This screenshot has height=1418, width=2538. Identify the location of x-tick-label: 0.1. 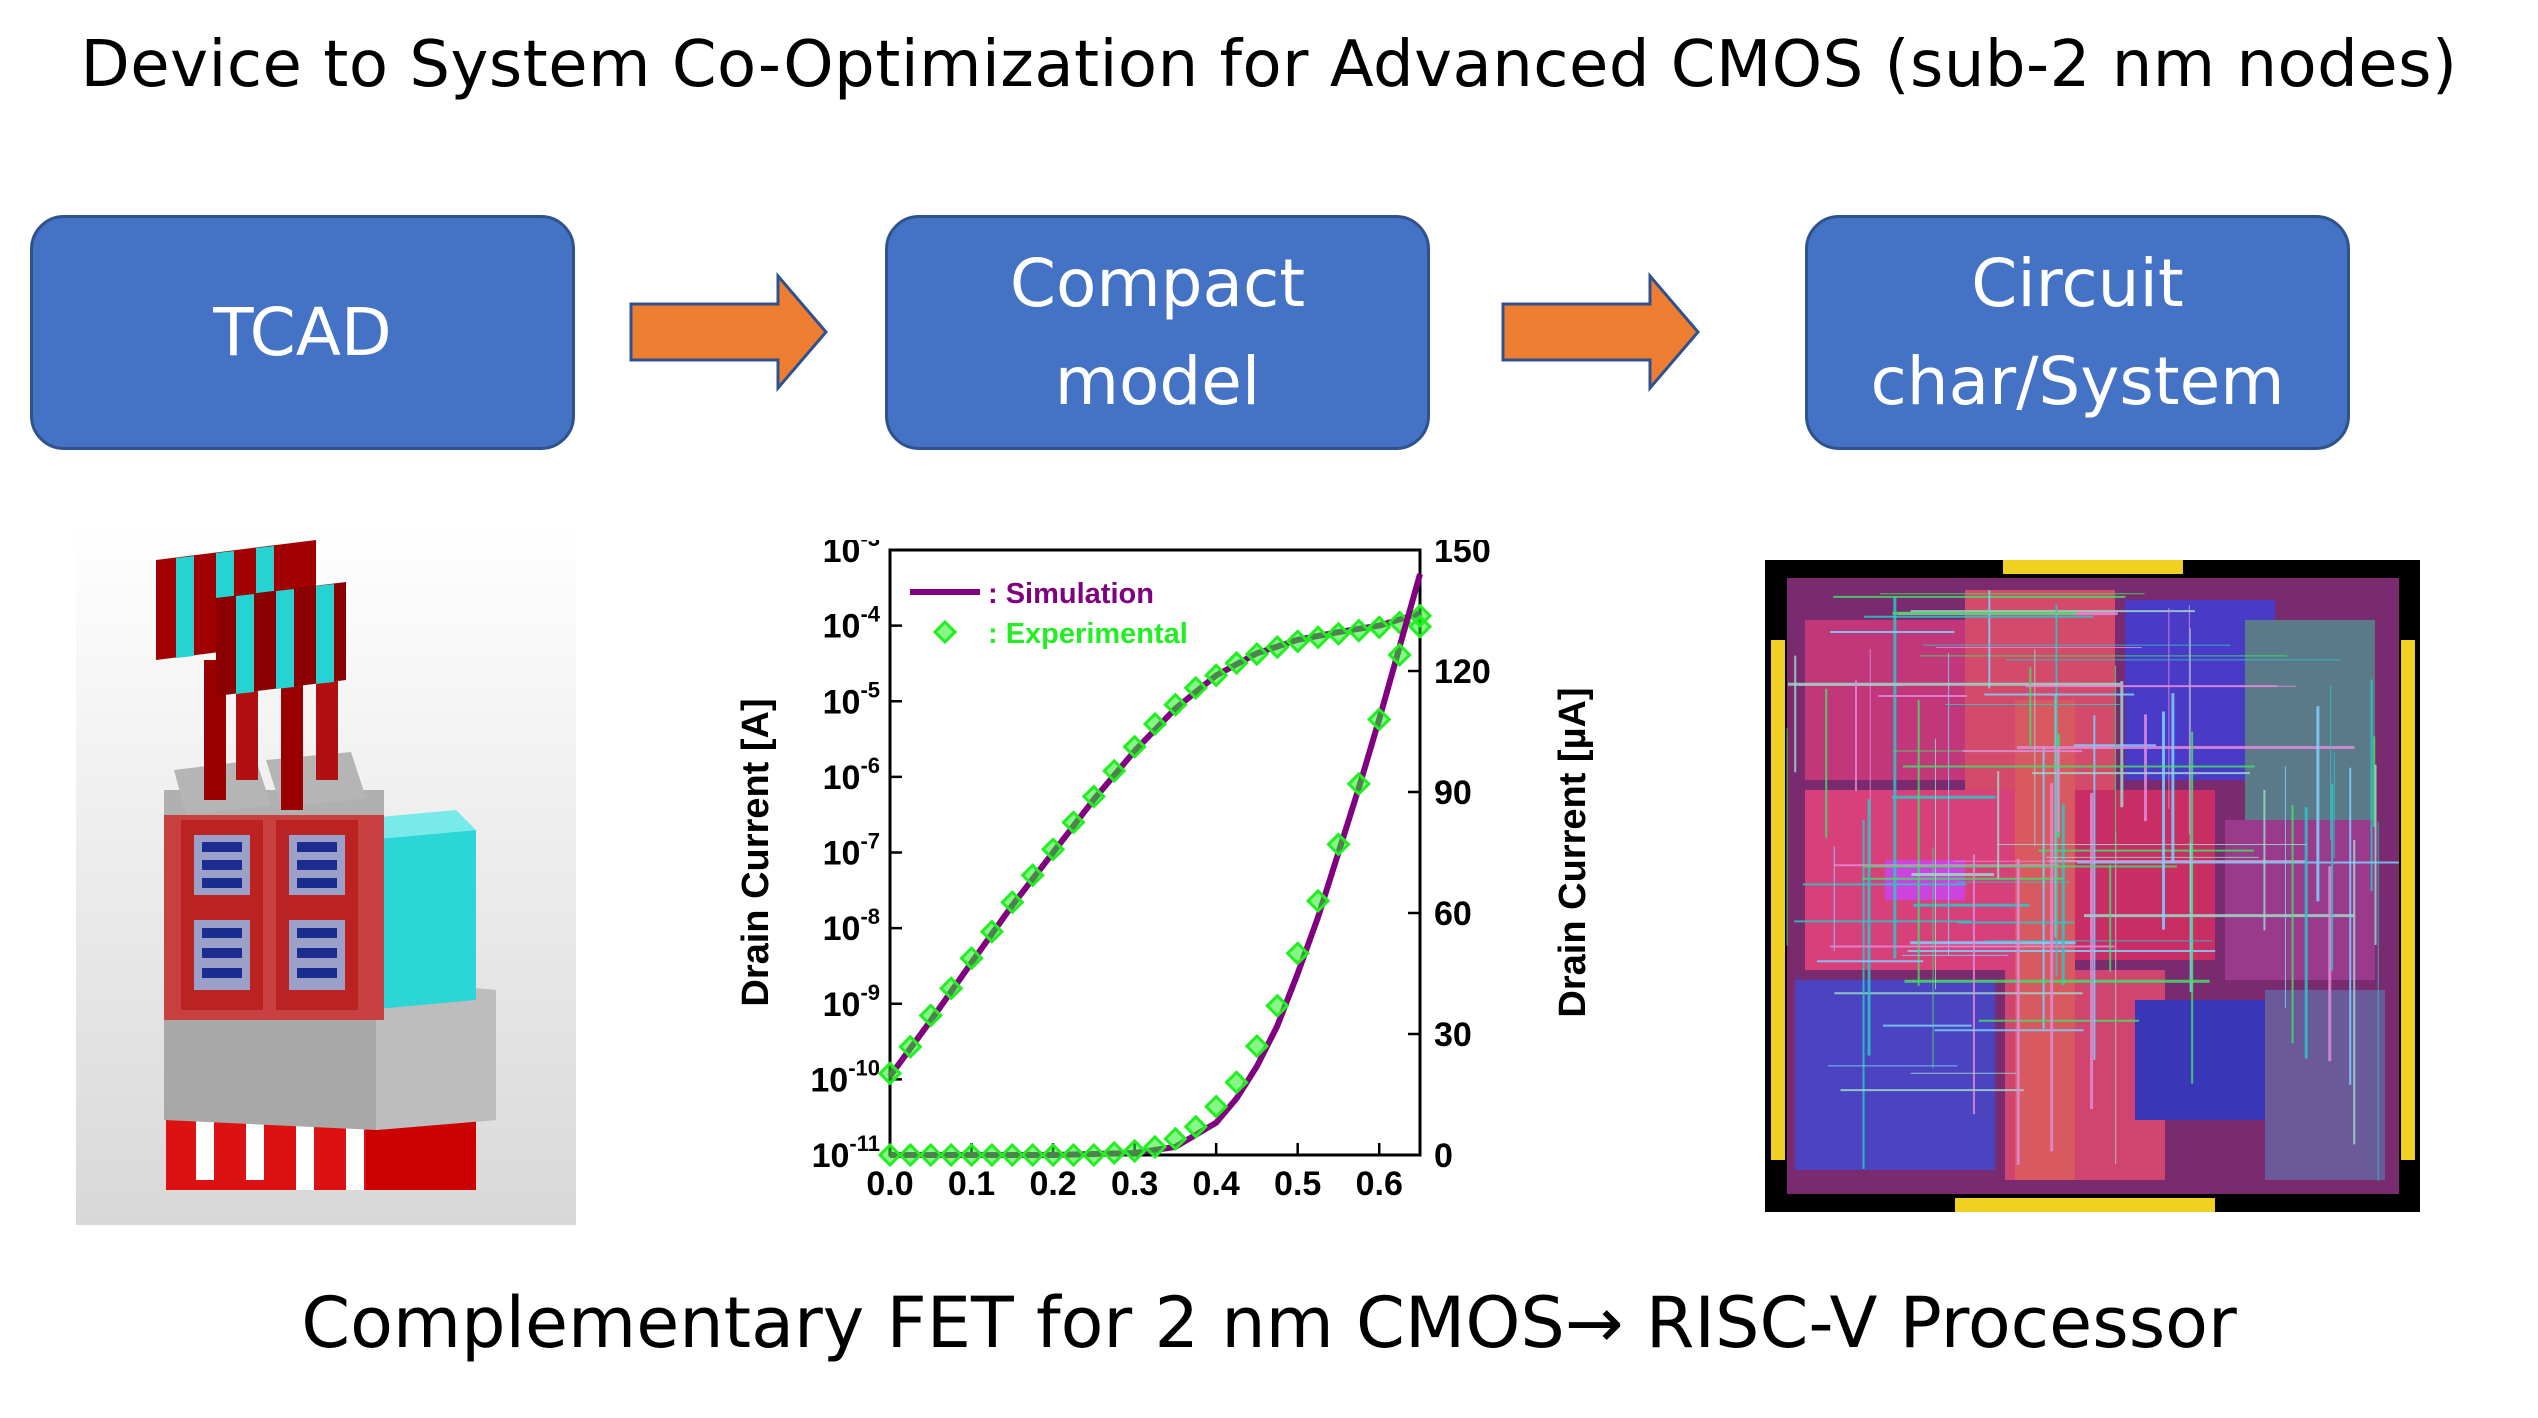
(971, 1184).